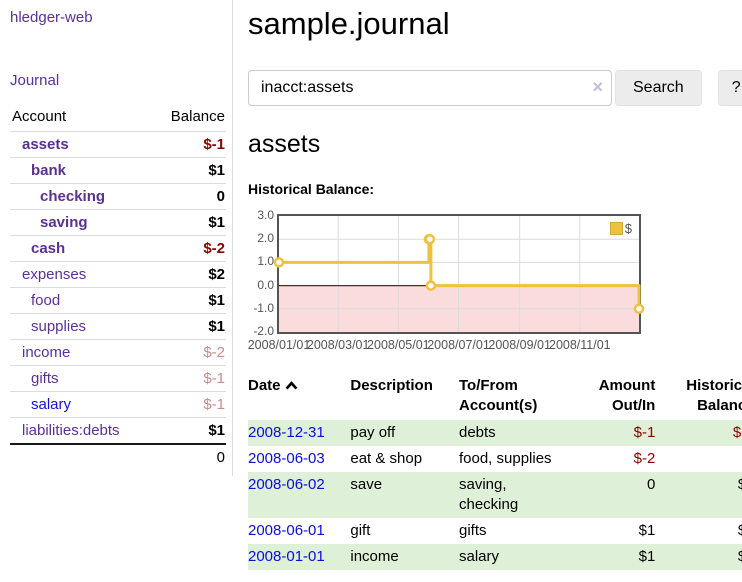  I want to click on sidebar-account-row: salary $-1, so click(118, 404).